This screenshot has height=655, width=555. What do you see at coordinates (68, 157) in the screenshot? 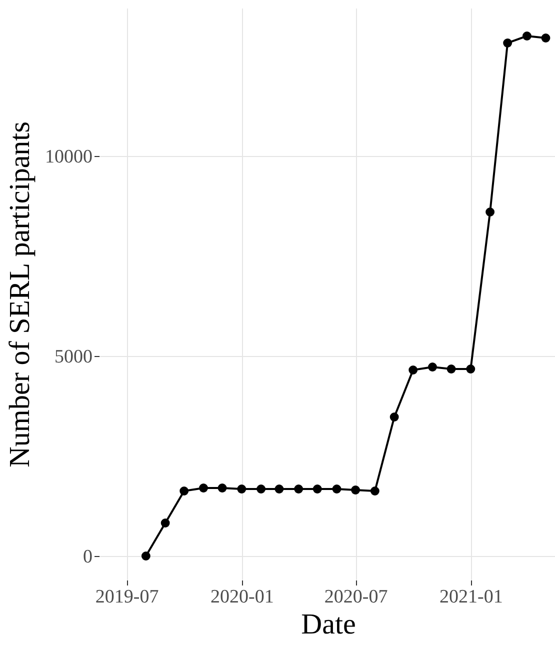
I see `y-tick-label: 10000` at bounding box center [68, 157].